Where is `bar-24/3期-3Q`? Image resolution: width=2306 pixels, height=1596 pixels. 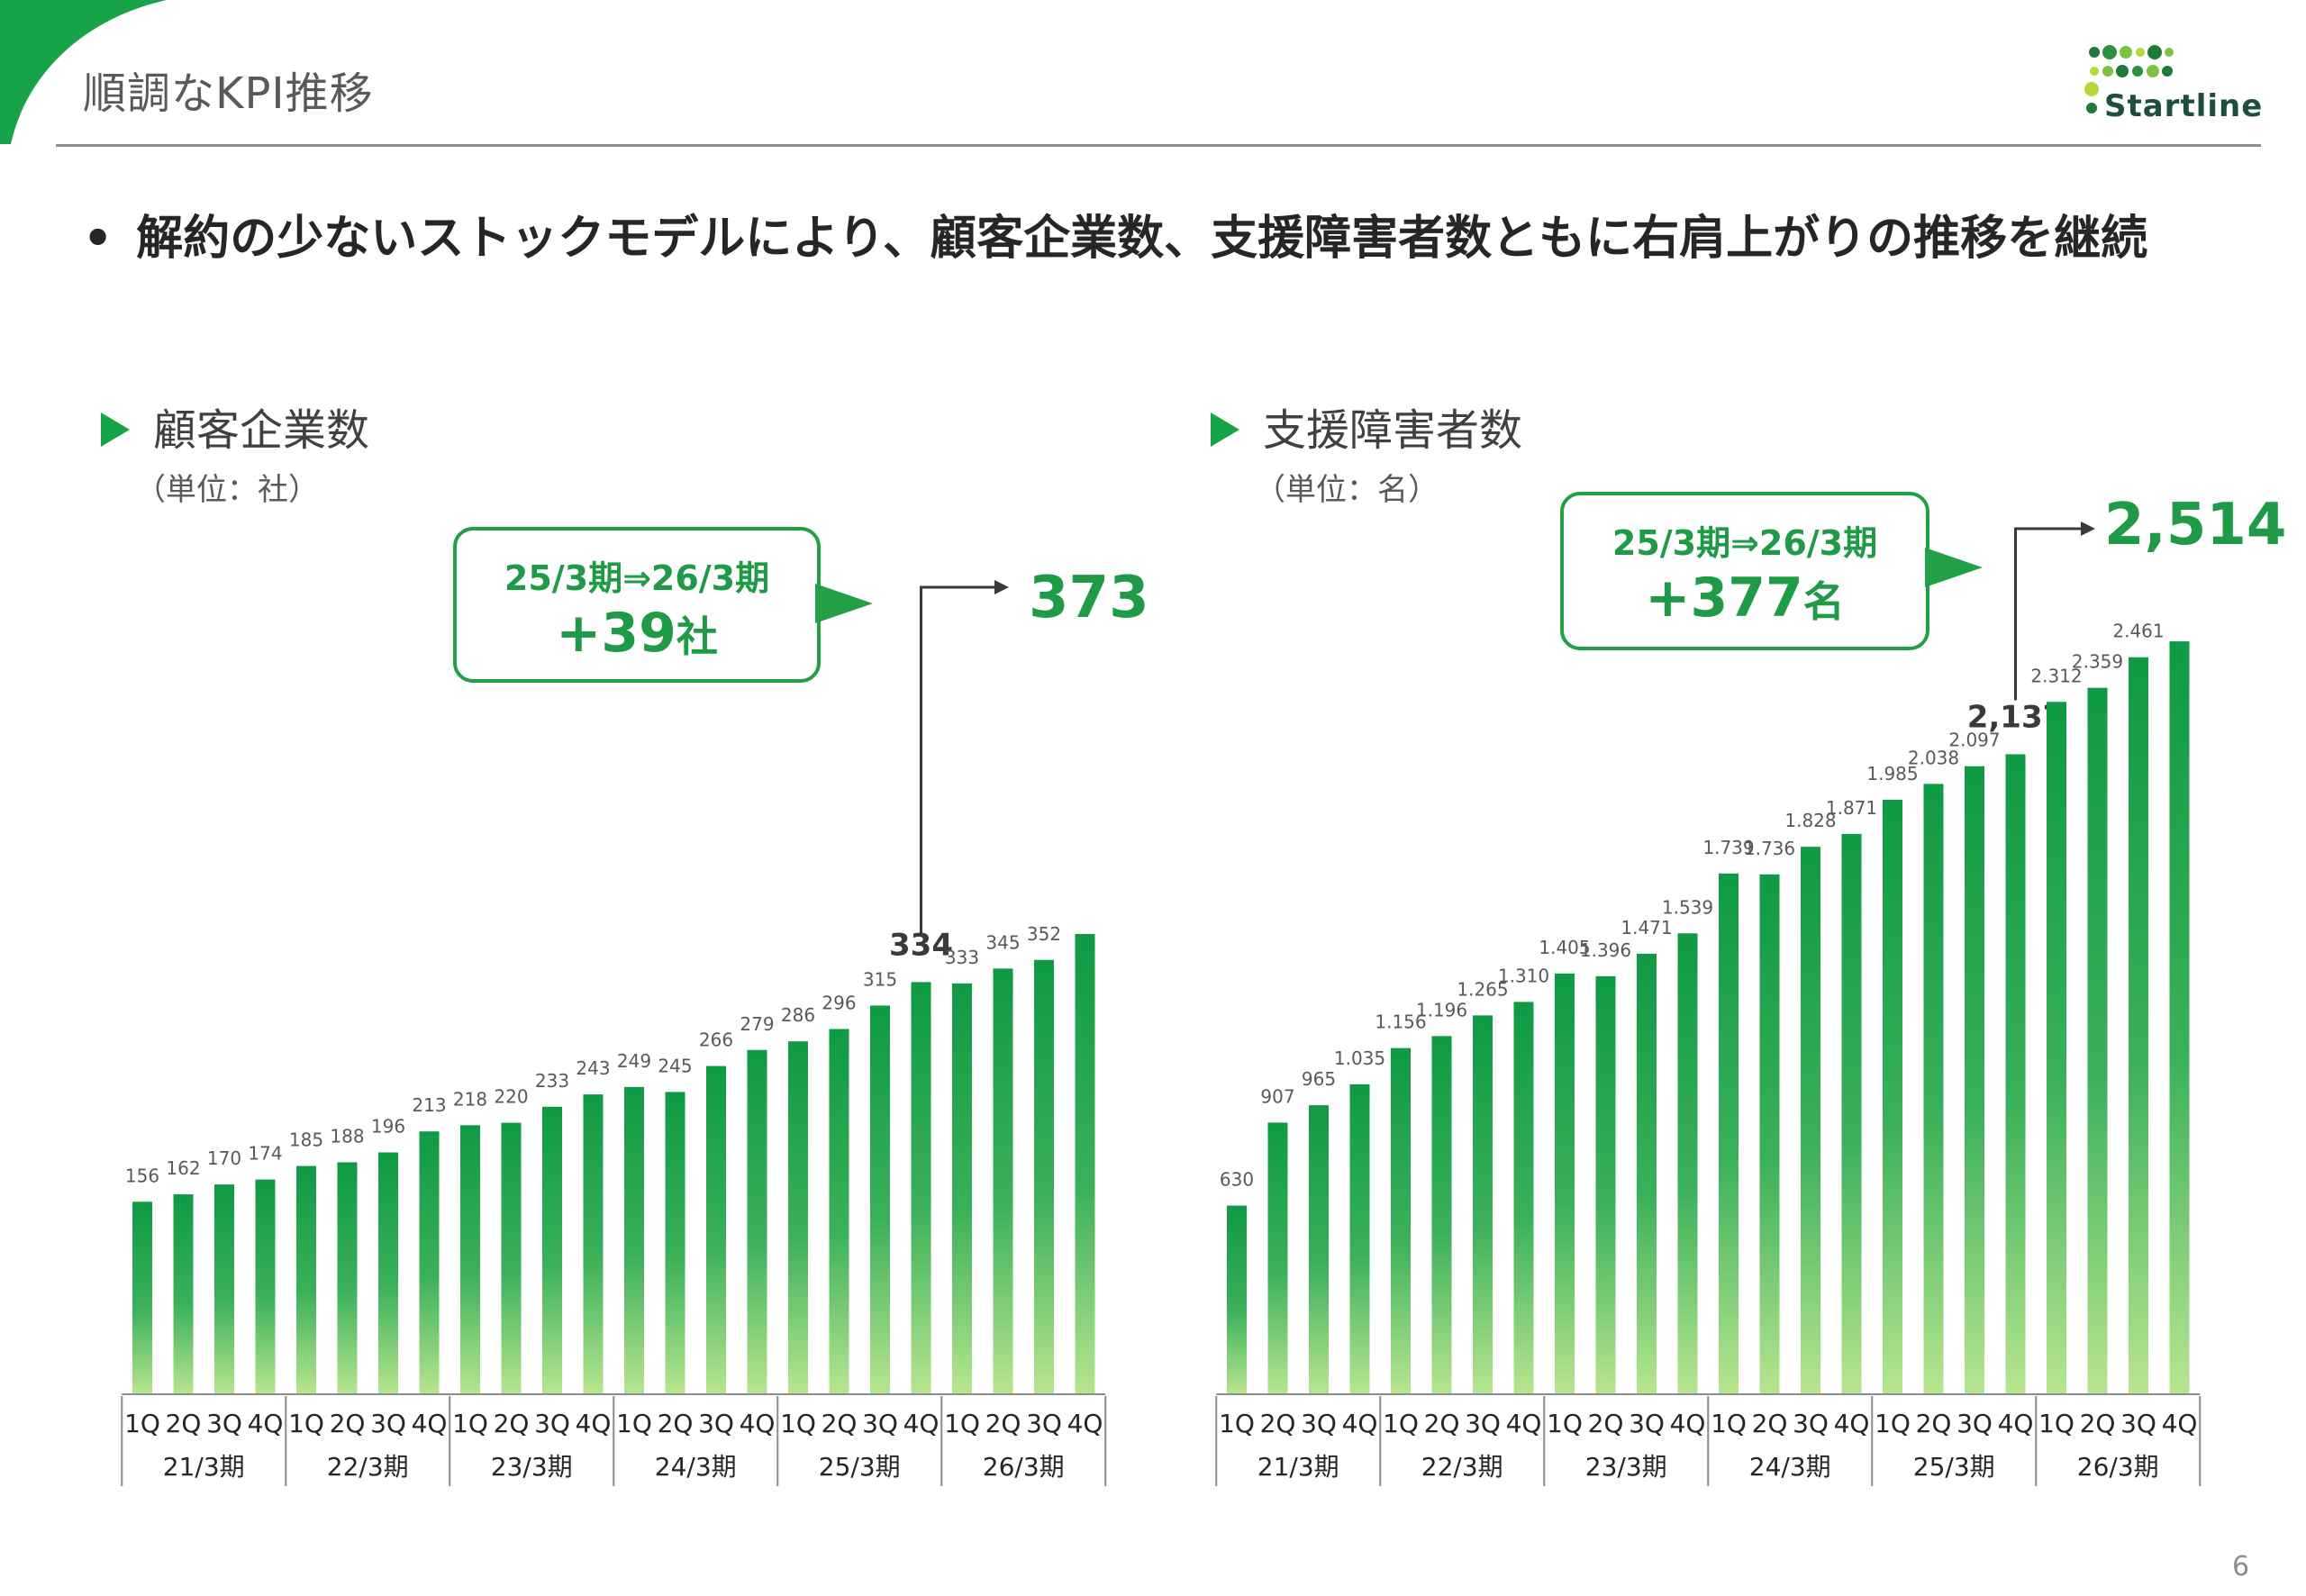 bar-24/3期-3Q is located at coordinates (1810, 1120).